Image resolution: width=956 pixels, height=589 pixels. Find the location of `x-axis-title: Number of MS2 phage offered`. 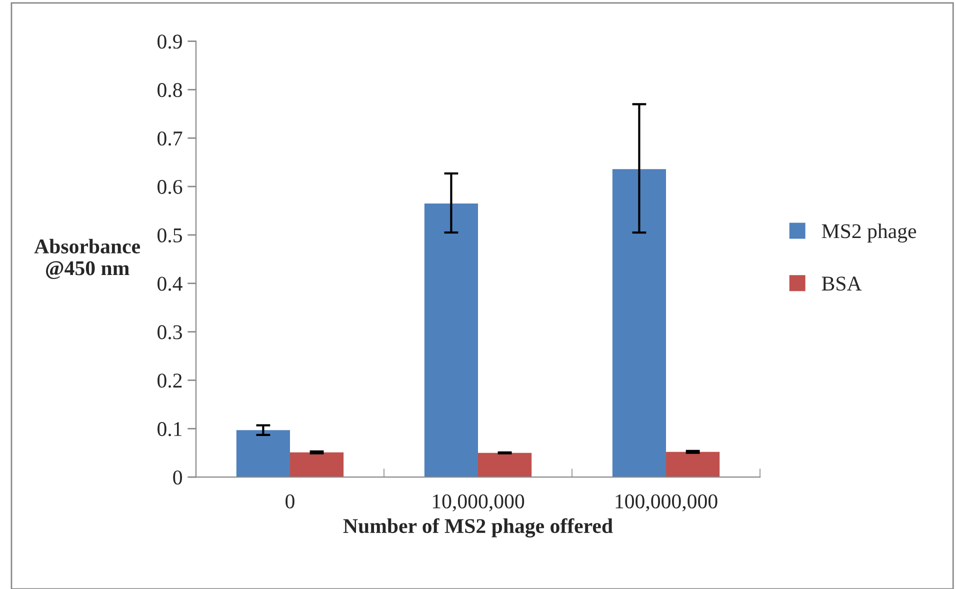

x-axis-title: Number of MS2 phage offered is located at coordinates (478, 528).